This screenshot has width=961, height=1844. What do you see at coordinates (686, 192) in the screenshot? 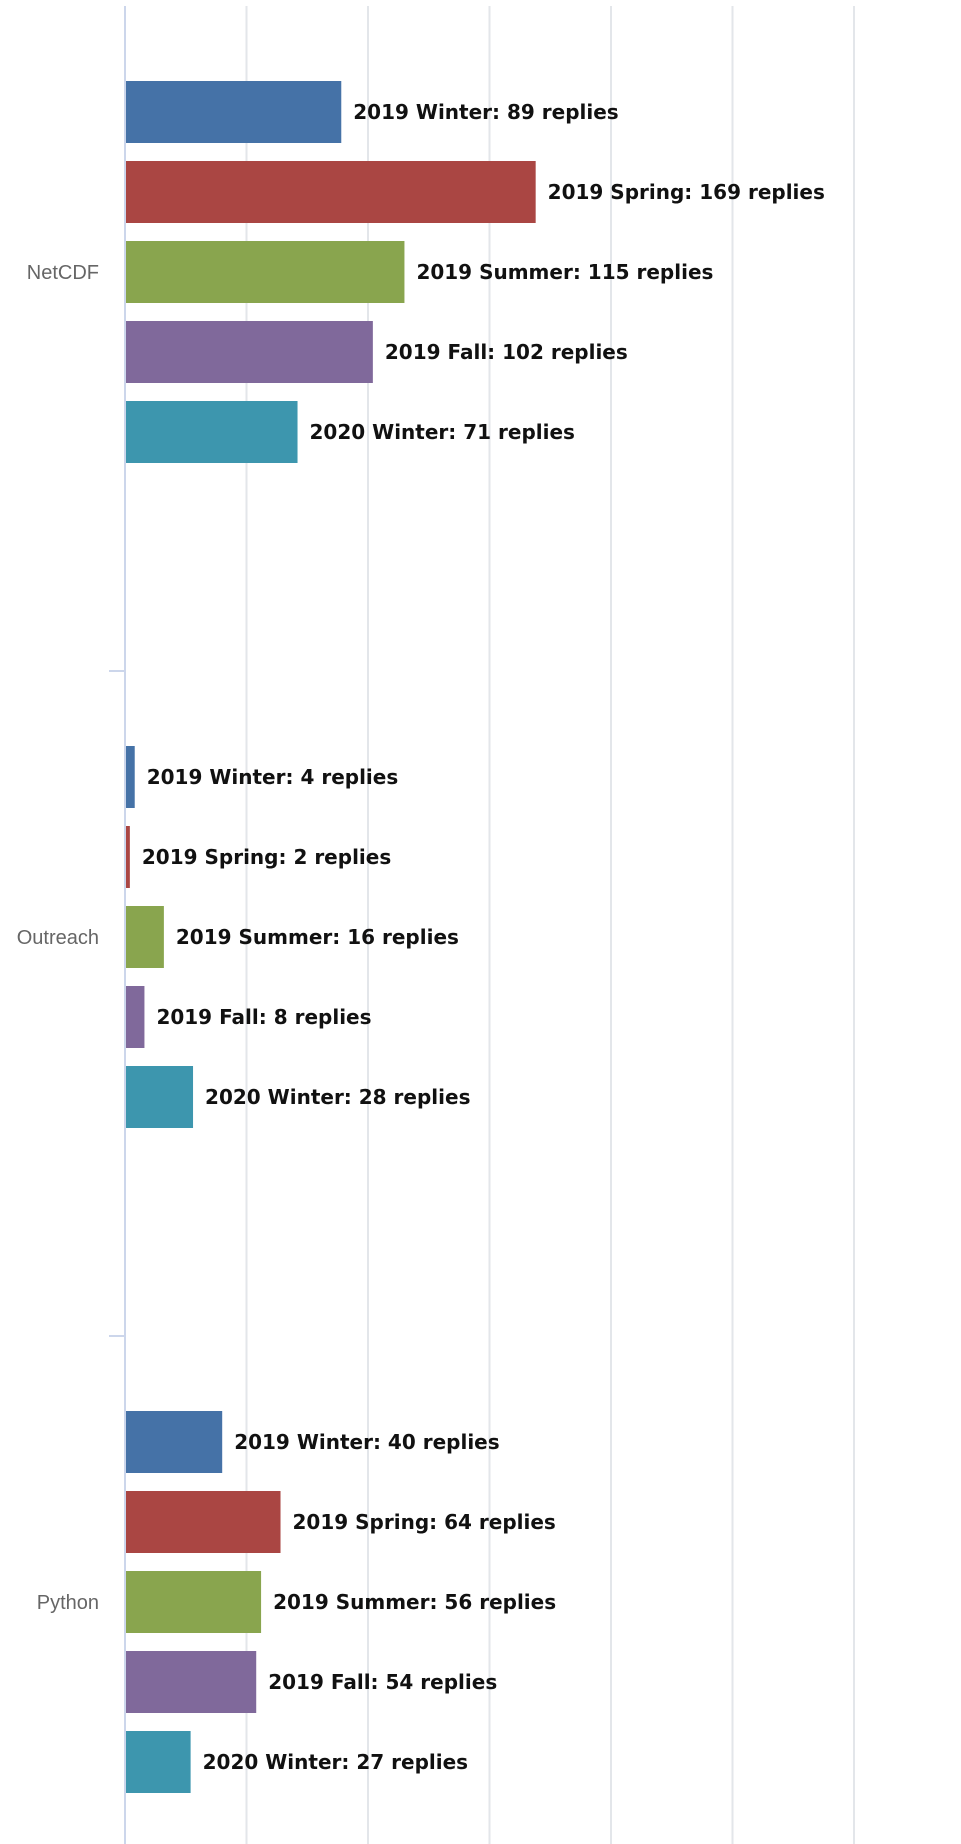
I see `data-label: 2019 Spring: 169 replies` at bounding box center [686, 192].